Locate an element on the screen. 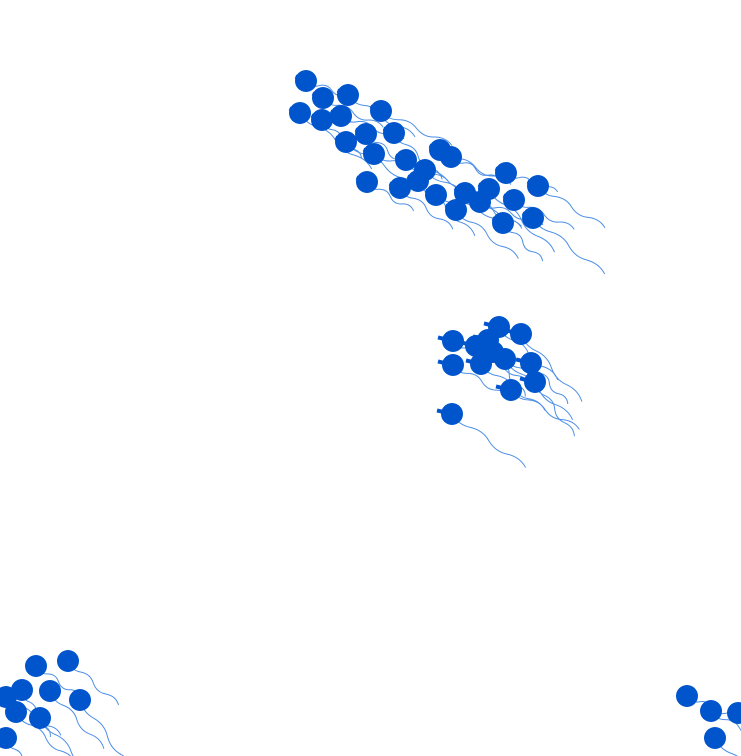 The width and height of the screenshot is (741, 756). flock-middle is located at coordinates (491, 370).